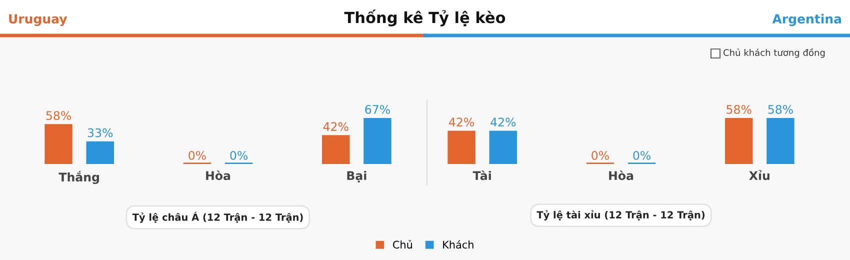 Image resolution: width=850 pixels, height=260 pixels. Describe the element at coordinates (620, 215) in the screenshot. I see `x-axis-title: Tỷ lệ tài xỉu (12 Trận - 12 Trận)` at that location.